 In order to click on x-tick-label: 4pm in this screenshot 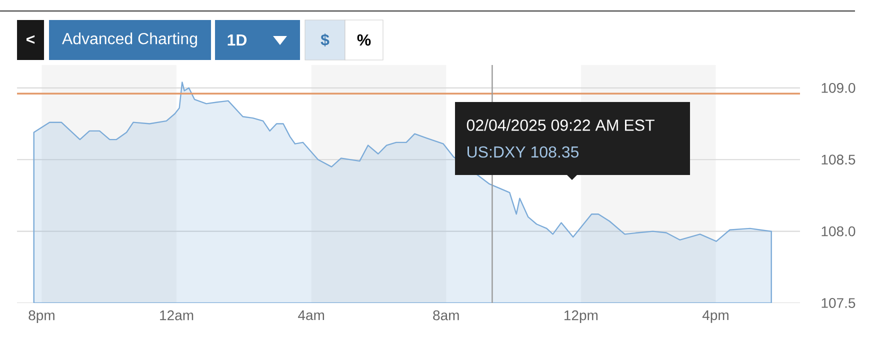, I will do `click(715, 316)`.